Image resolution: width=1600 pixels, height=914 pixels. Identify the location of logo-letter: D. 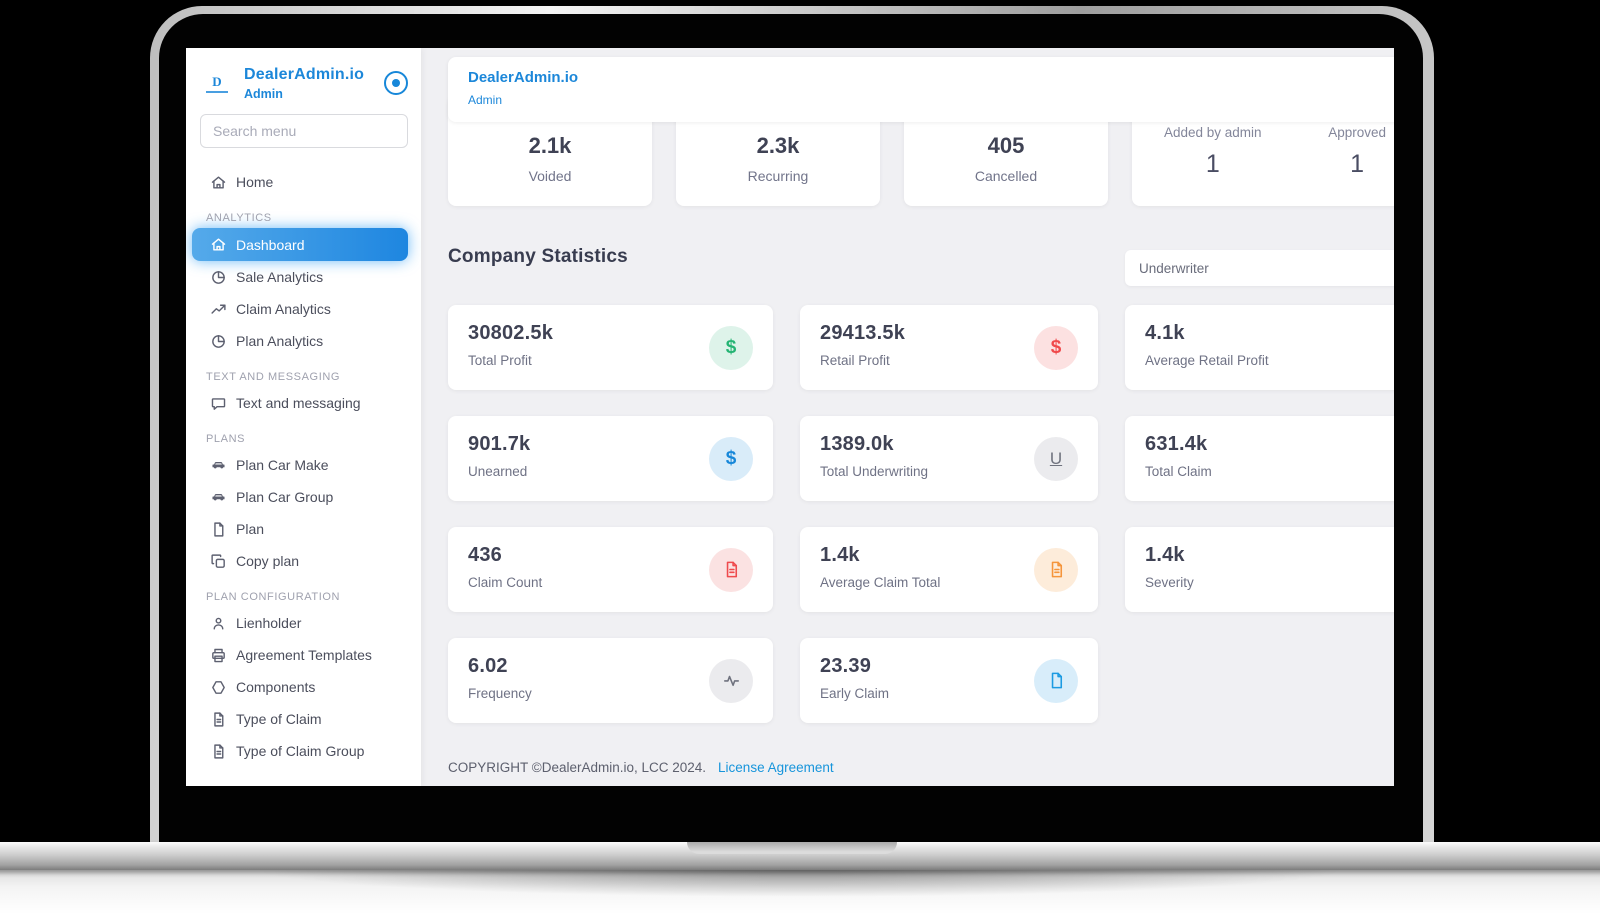
(217, 81).